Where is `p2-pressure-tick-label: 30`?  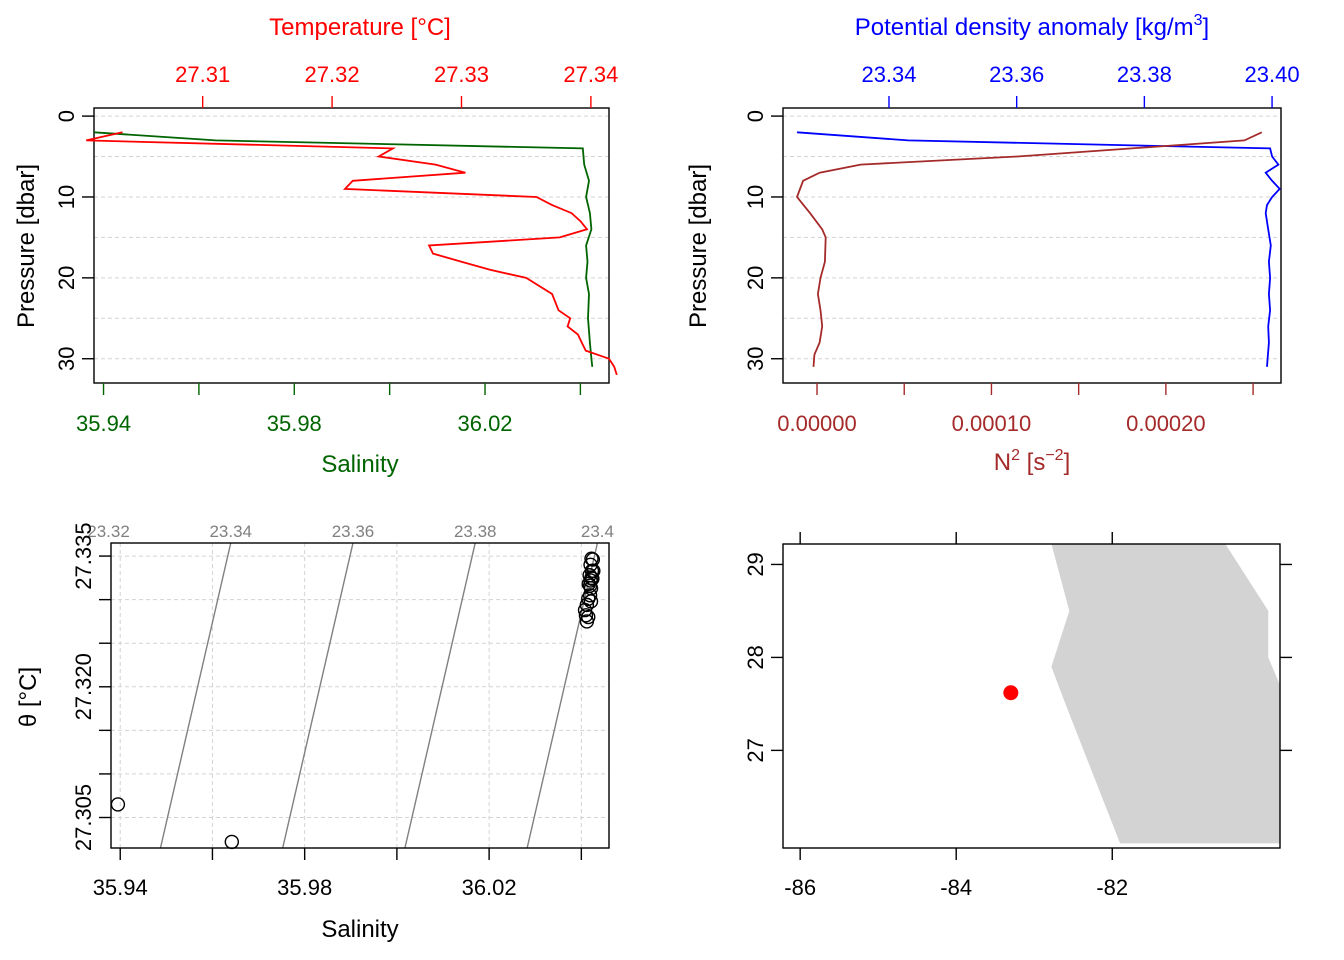 p2-pressure-tick-label: 30 is located at coordinates (755, 358).